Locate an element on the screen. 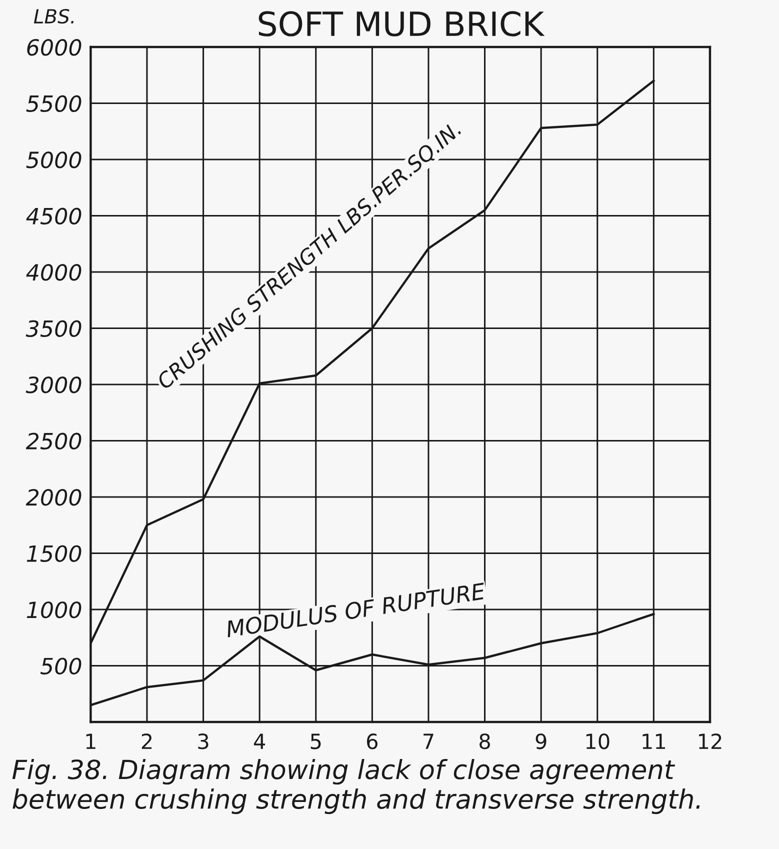  x-tick-label: 4 is located at coordinates (260, 741).